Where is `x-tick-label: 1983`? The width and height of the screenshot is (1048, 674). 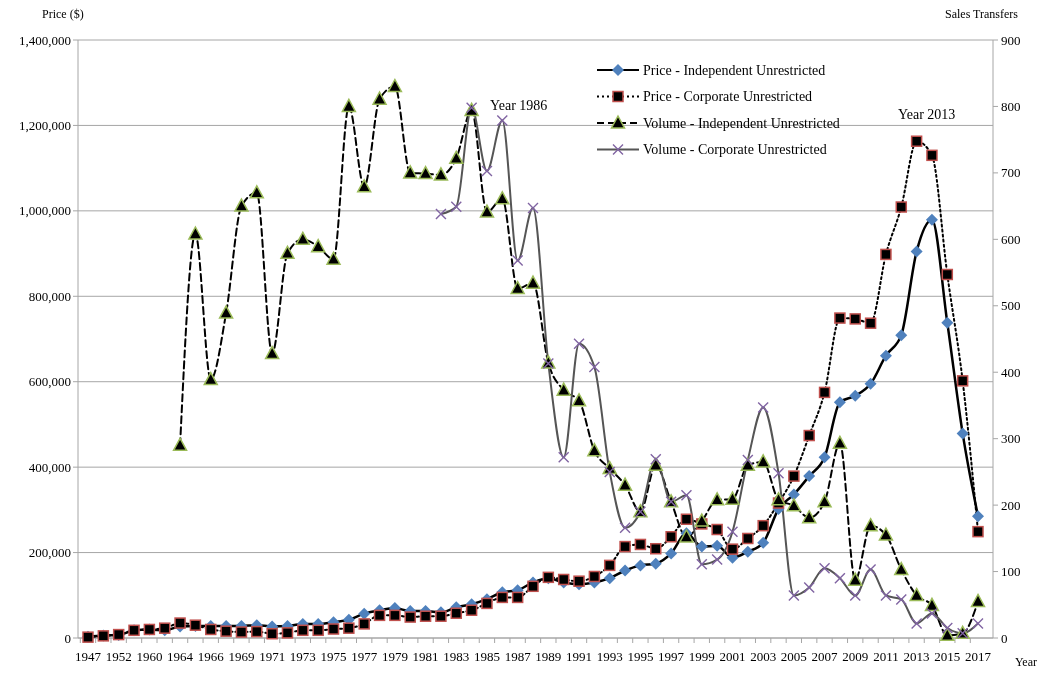
x-tick-label: 1983 is located at coordinates (456, 656).